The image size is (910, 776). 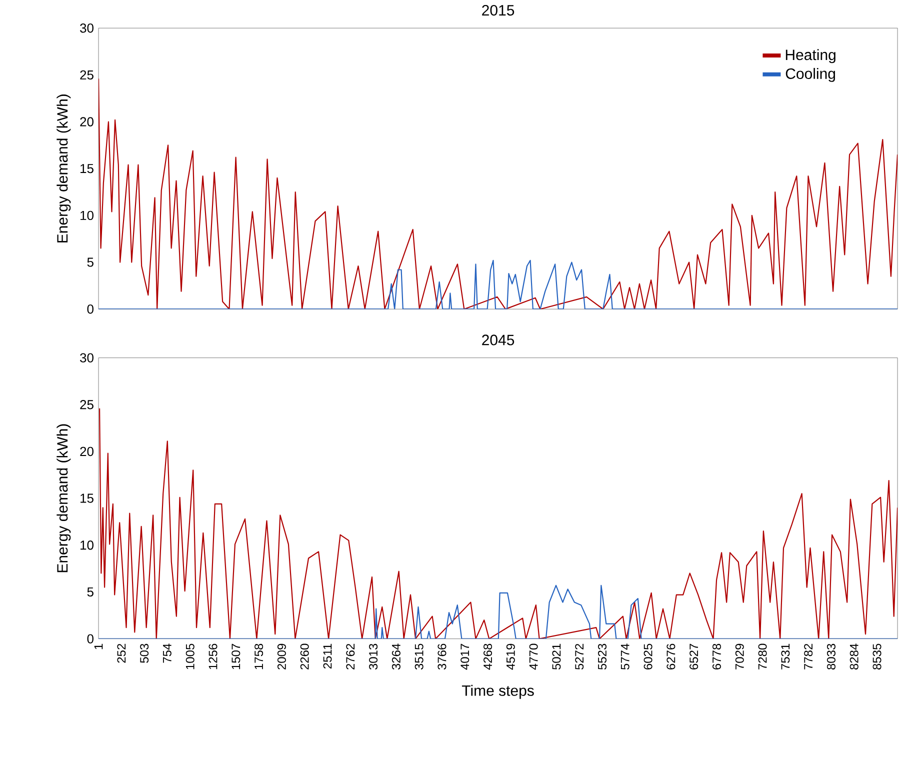 I want to click on x-tick-label: 6778, so click(x=716, y=657).